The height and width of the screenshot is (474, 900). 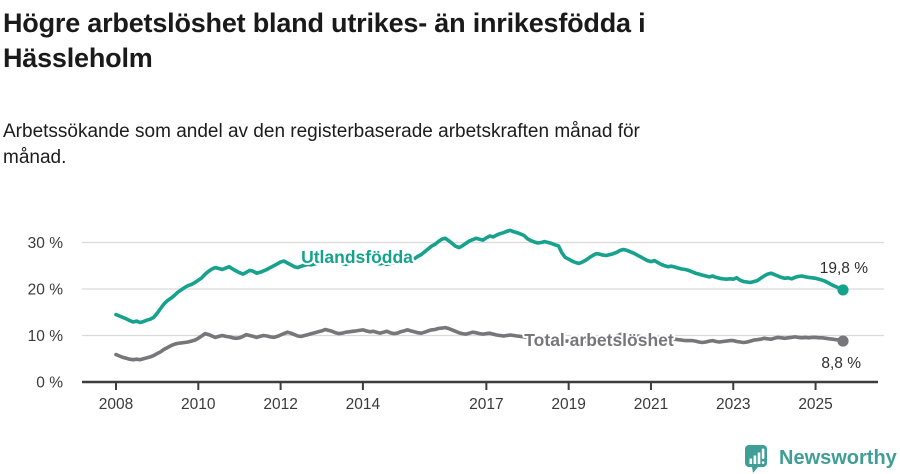 I want to click on y-tick-label: 10 %, so click(x=46, y=336).